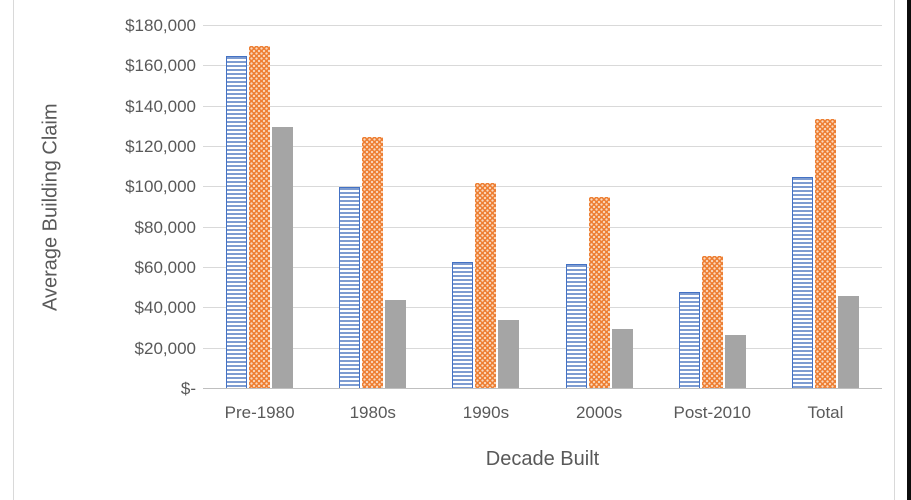 The width and height of the screenshot is (911, 500). What do you see at coordinates (599, 412) in the screenshot?
I see `x-tick-label: 2000s` at bounding box center [599, 412].